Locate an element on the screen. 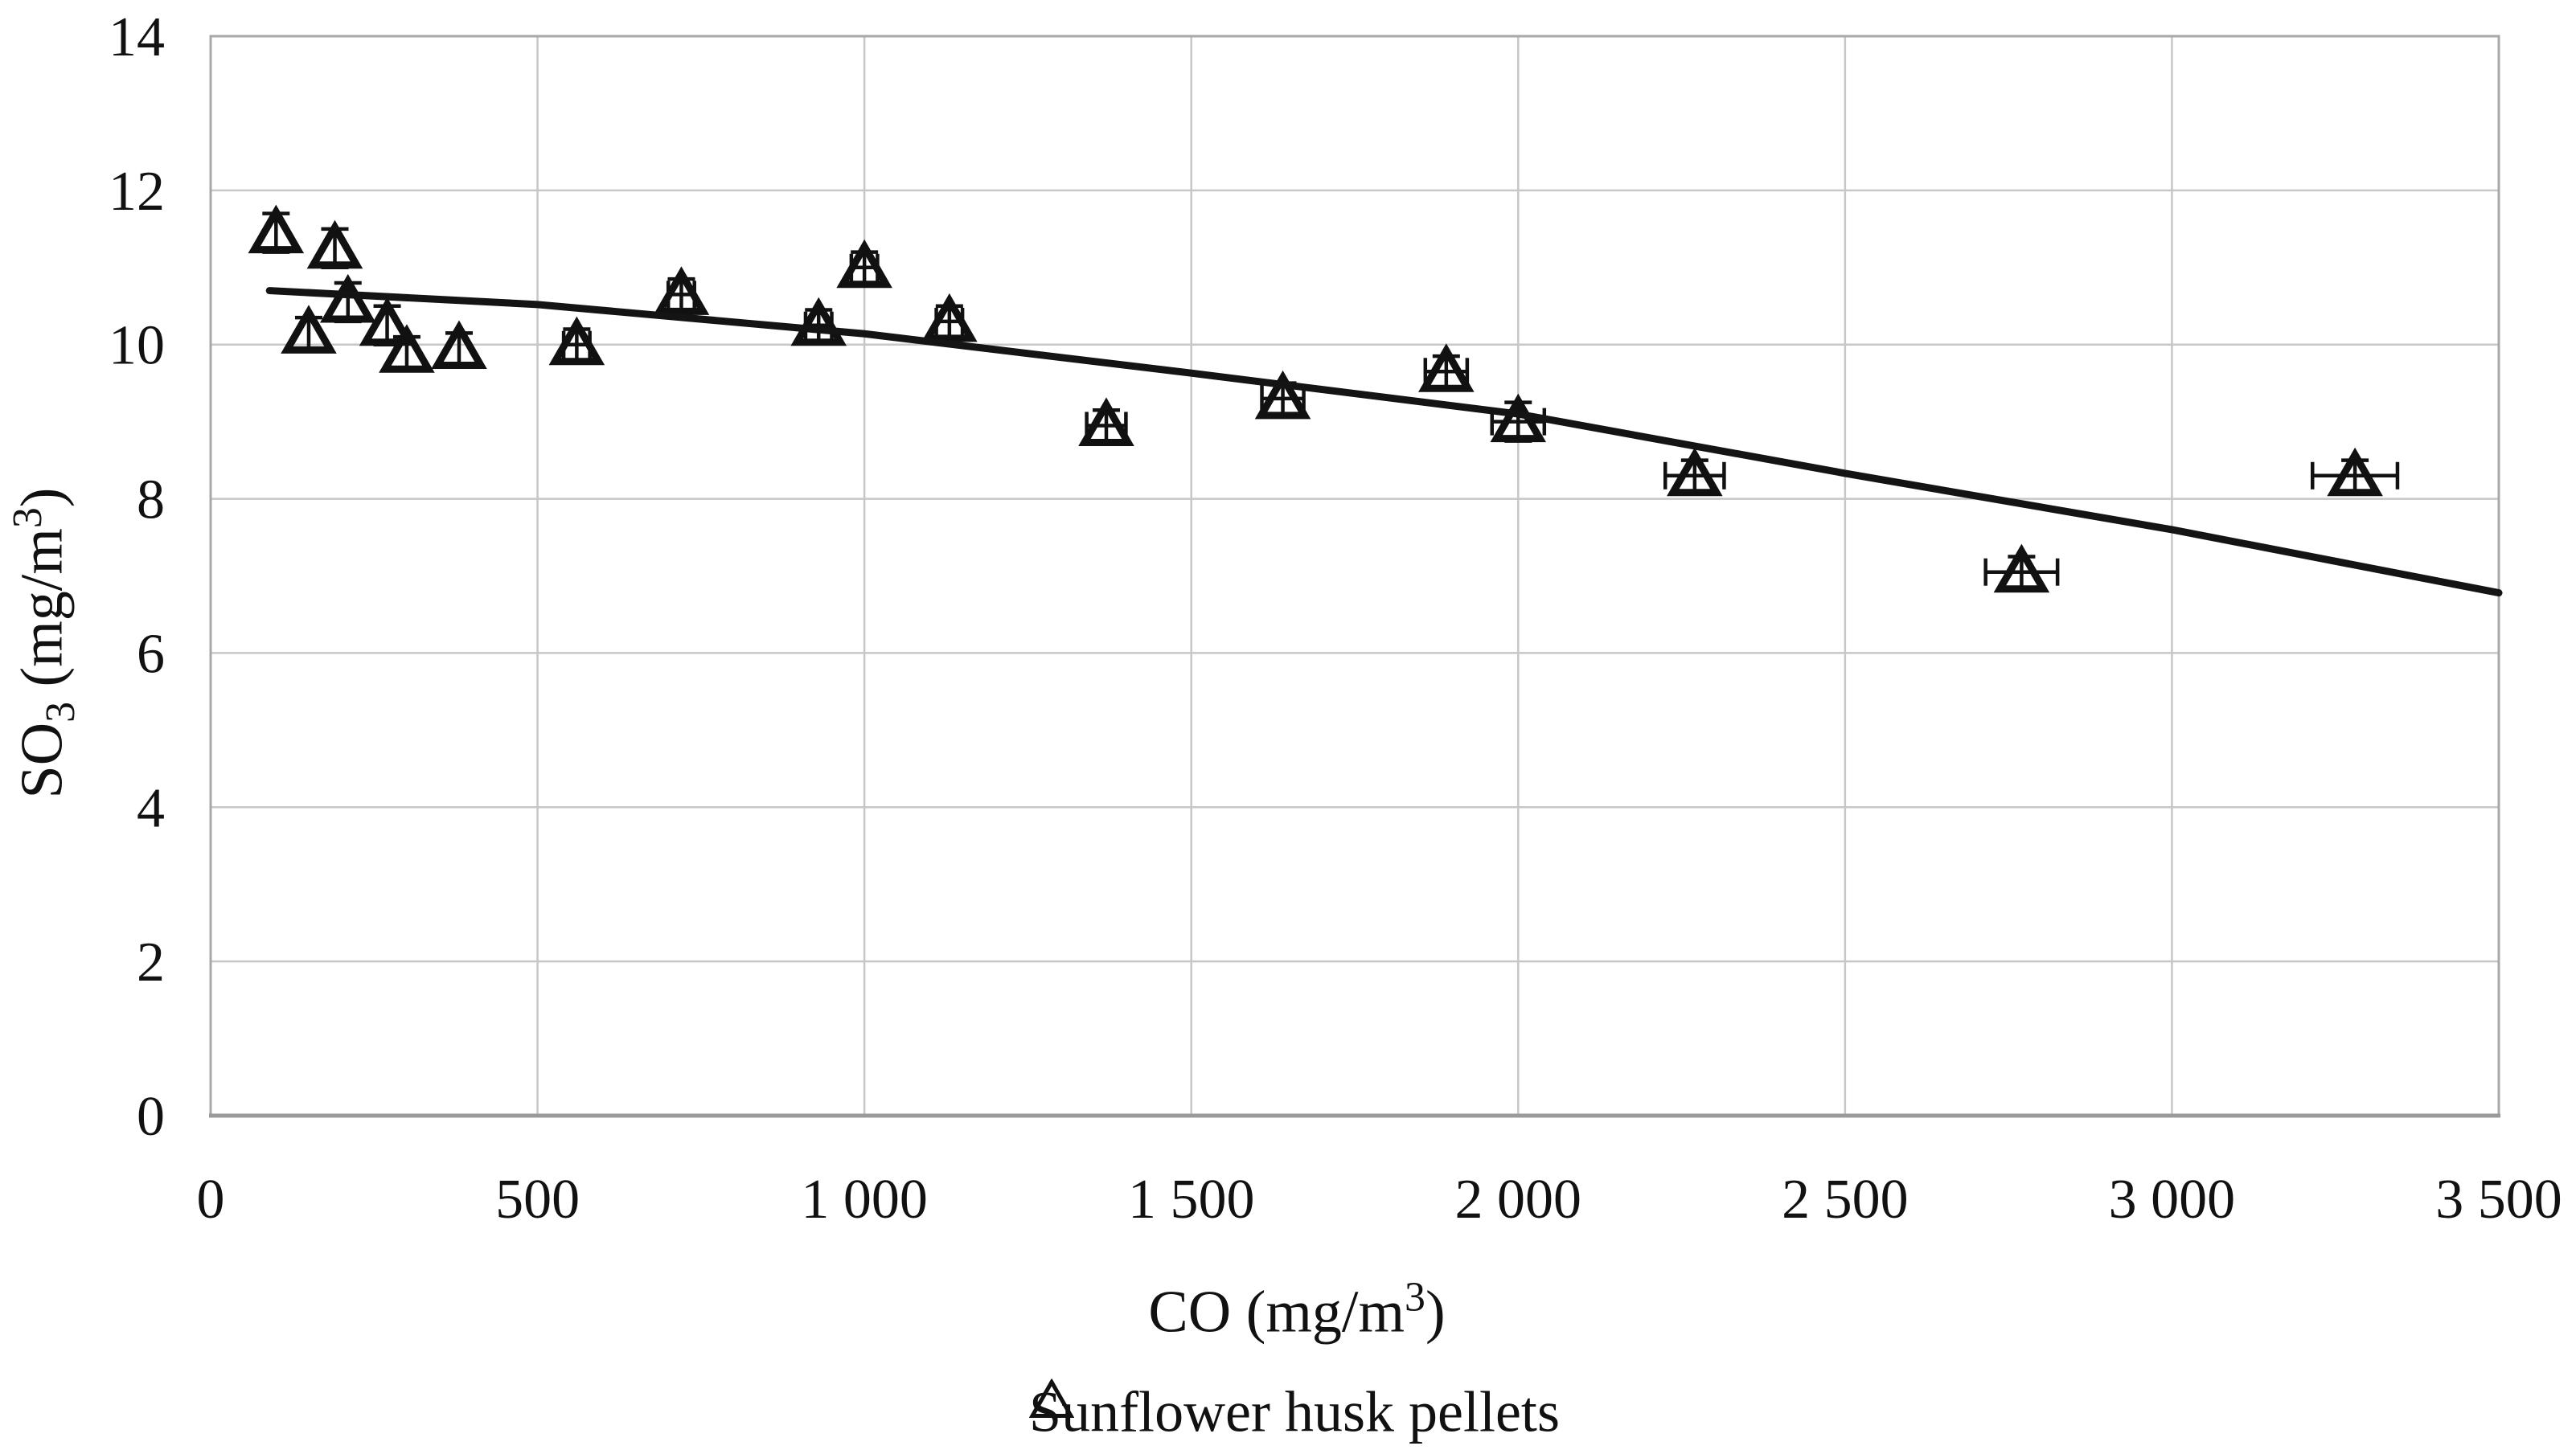 The width and height of the screenshot is (2576, 1450). y-tick-label-6: 6 is located at coordinates (151, 654).